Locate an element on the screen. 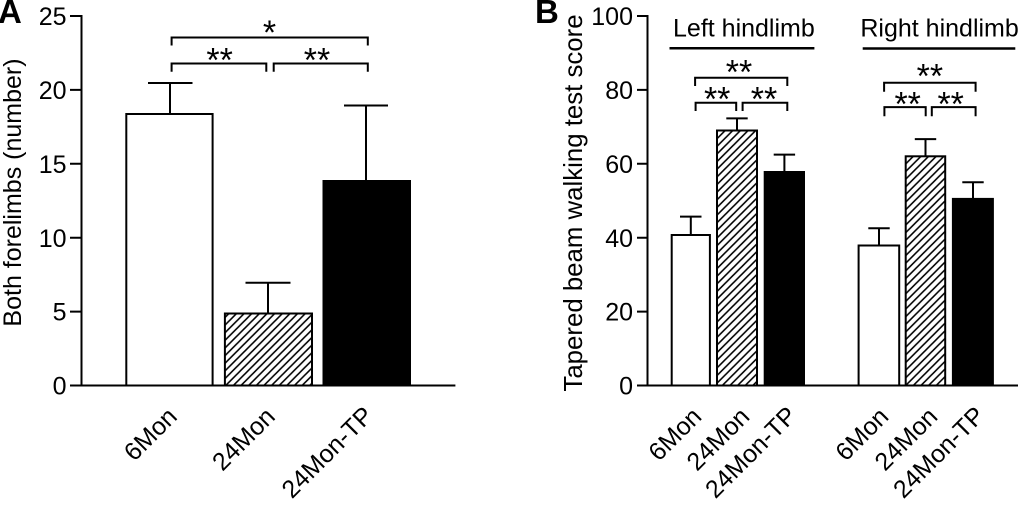  svg-text: 10 is located at coordinates (53, 239).